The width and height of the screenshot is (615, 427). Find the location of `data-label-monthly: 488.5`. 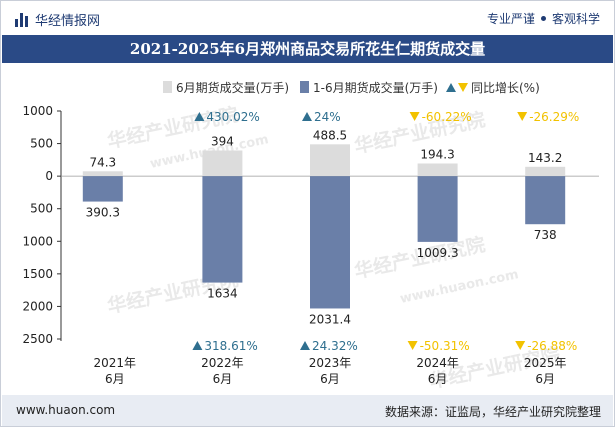

data-label-monthly: 488.5 is located at coordinates (330, 135).